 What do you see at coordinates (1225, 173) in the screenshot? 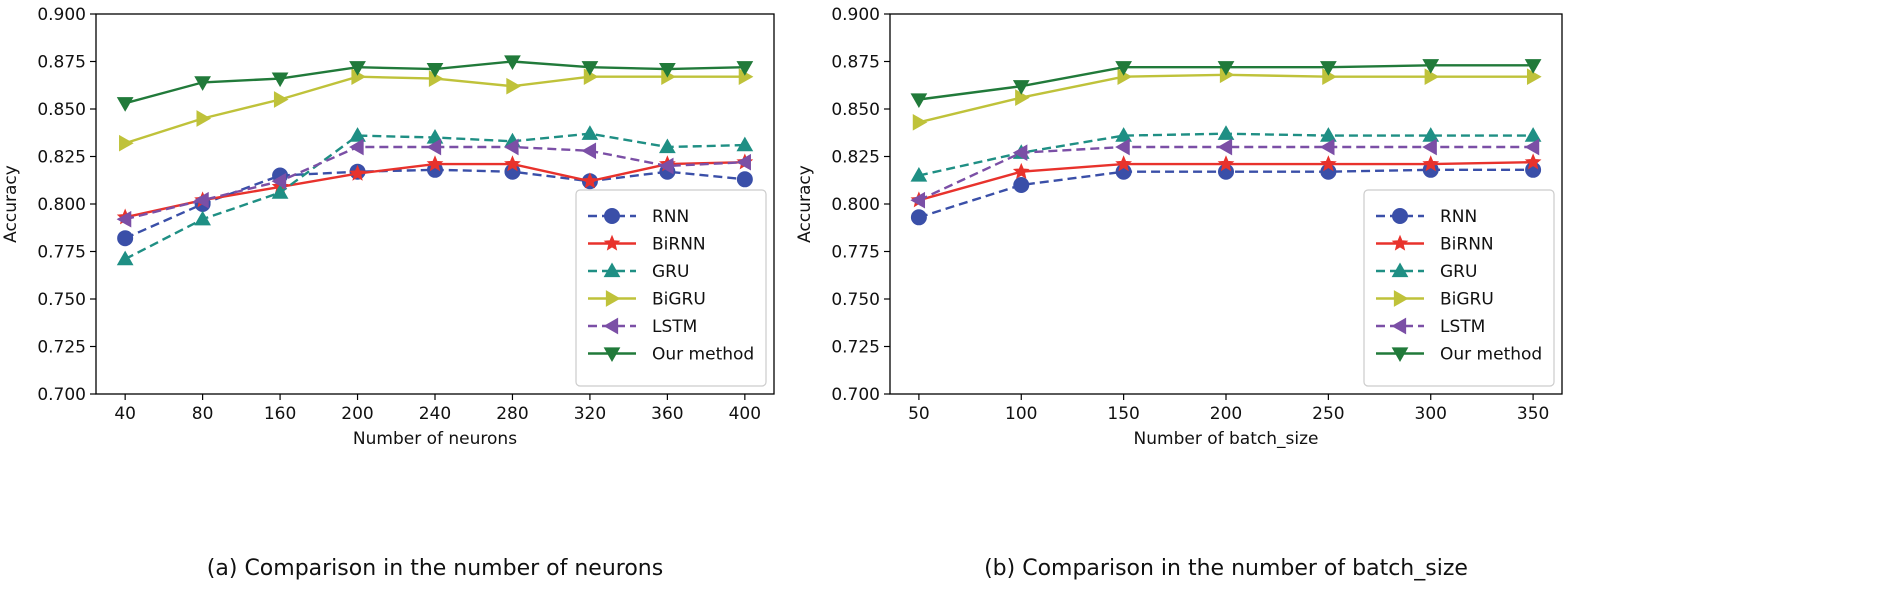
I see `series-lstm` at bounding box center [1225, 173].